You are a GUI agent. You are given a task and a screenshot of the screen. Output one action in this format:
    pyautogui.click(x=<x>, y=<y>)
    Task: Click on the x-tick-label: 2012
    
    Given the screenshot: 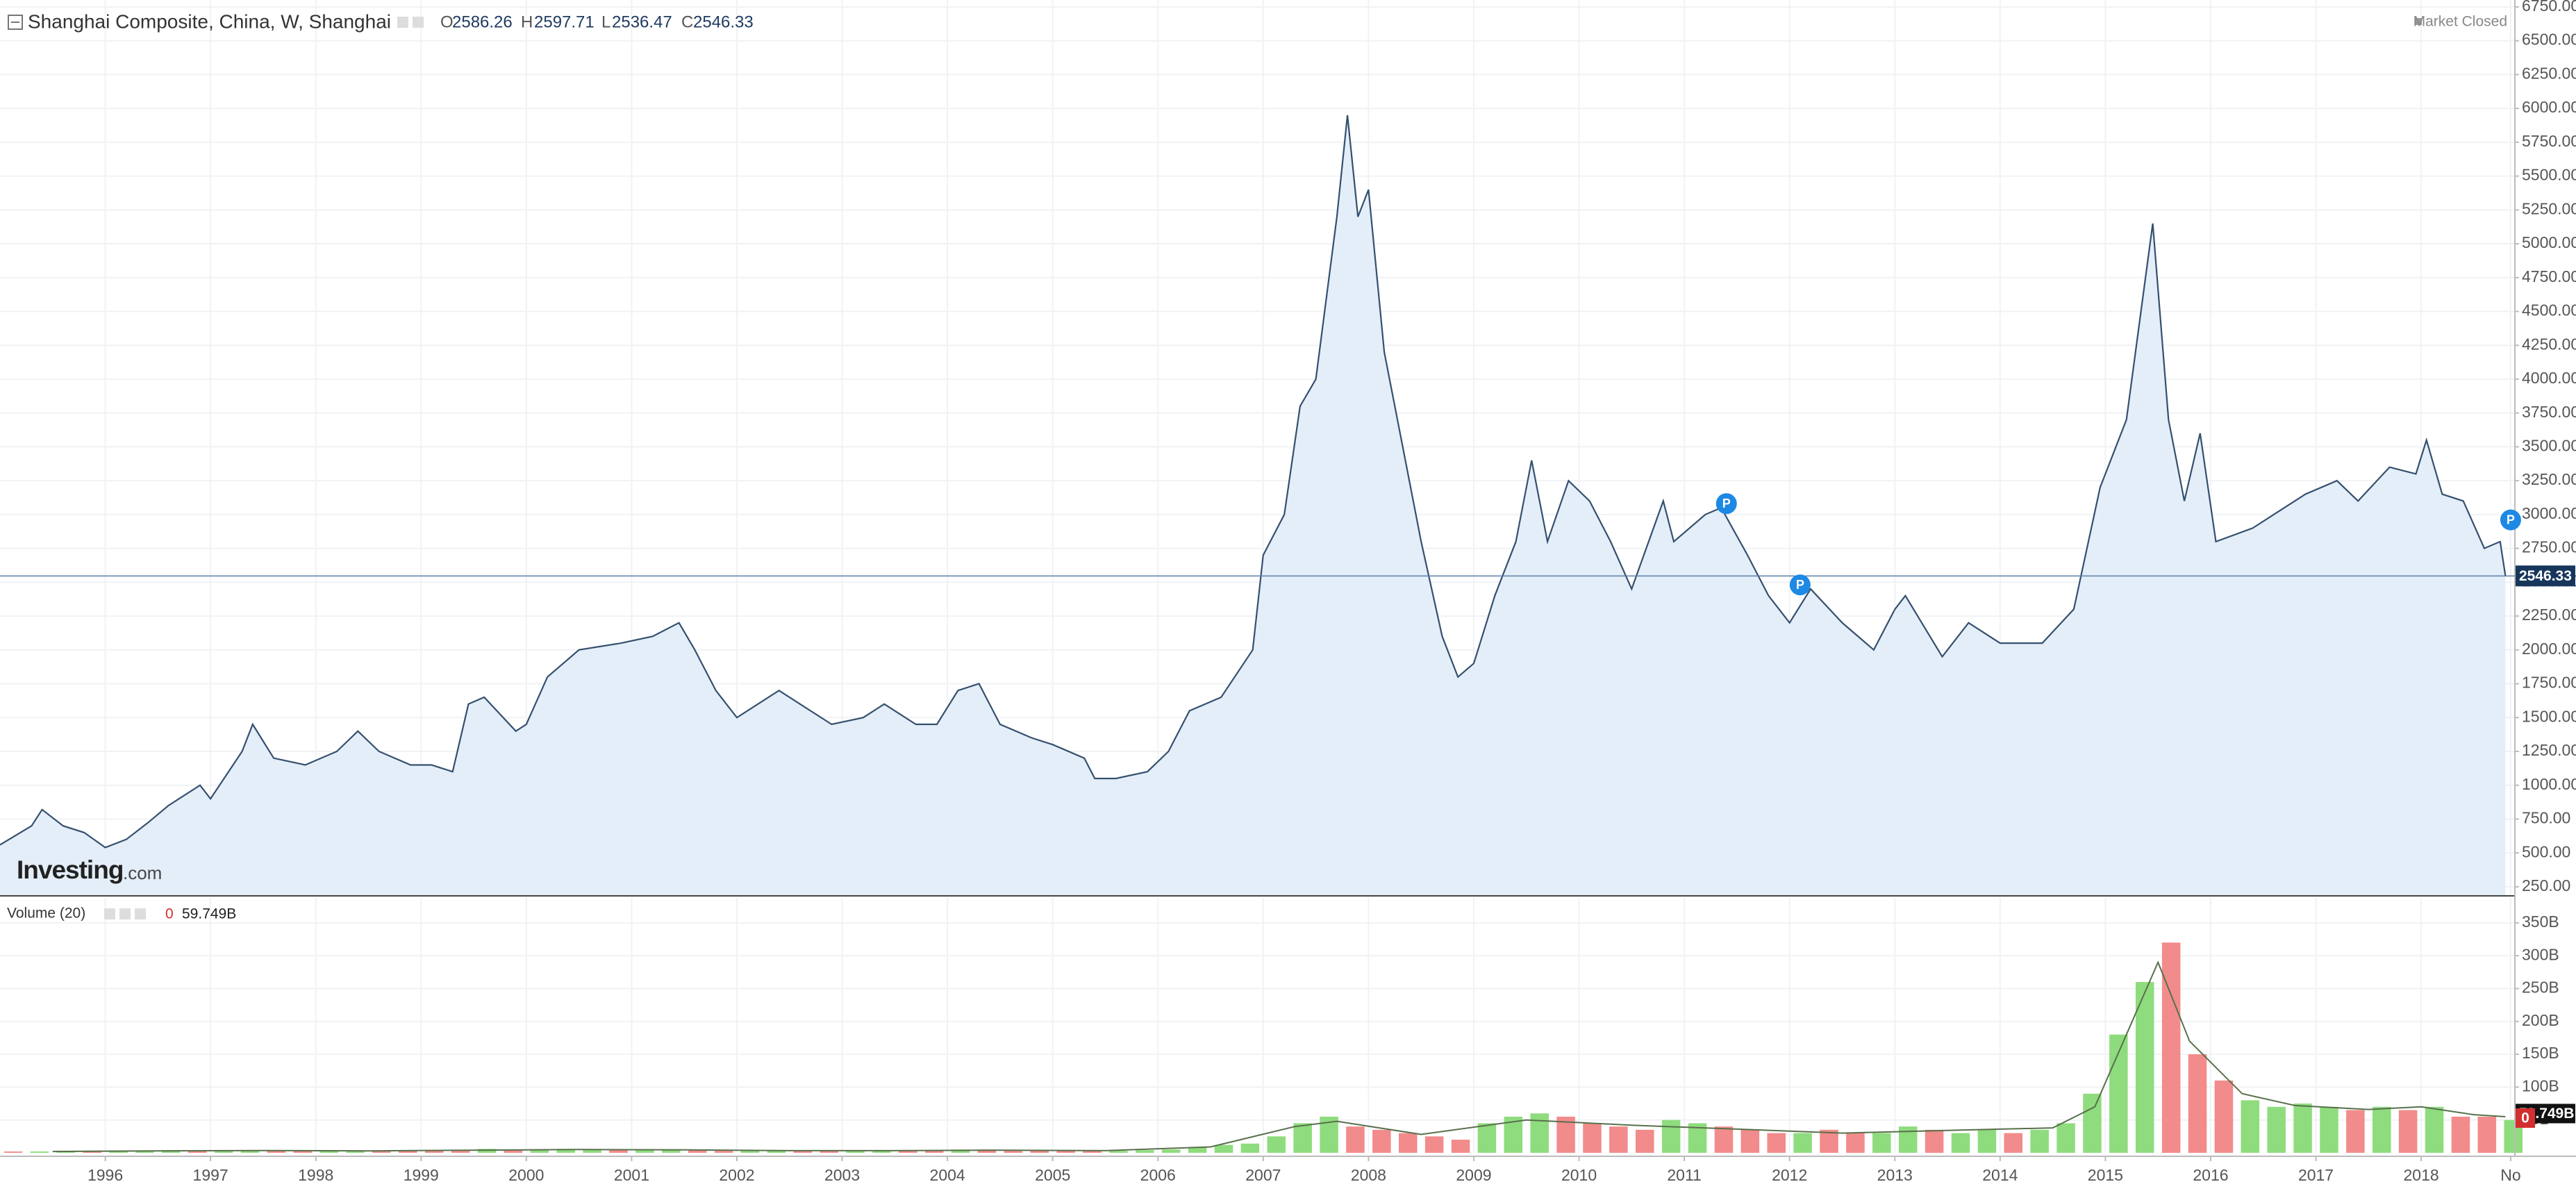 What is the action you would take?
    pyautogui.click(x=1789, y=1175)
    